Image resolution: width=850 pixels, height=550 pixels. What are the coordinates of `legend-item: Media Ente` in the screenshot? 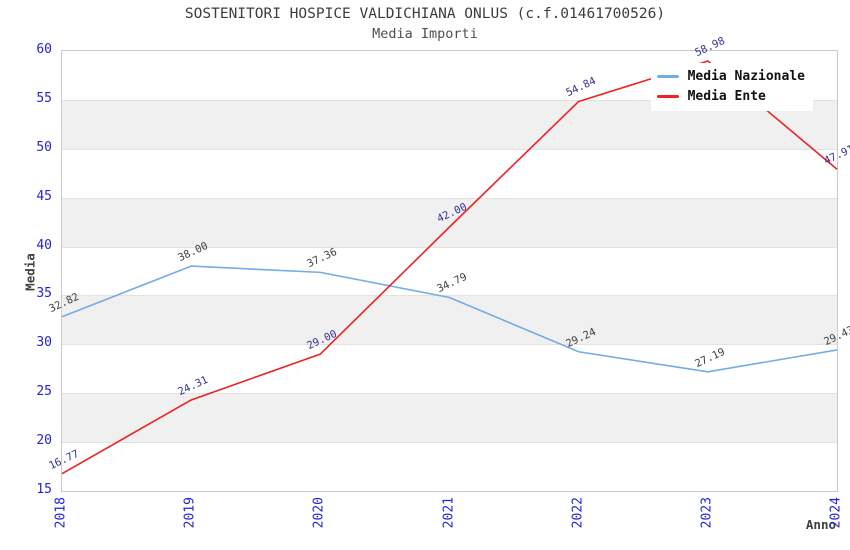 It's located at (730, 96).